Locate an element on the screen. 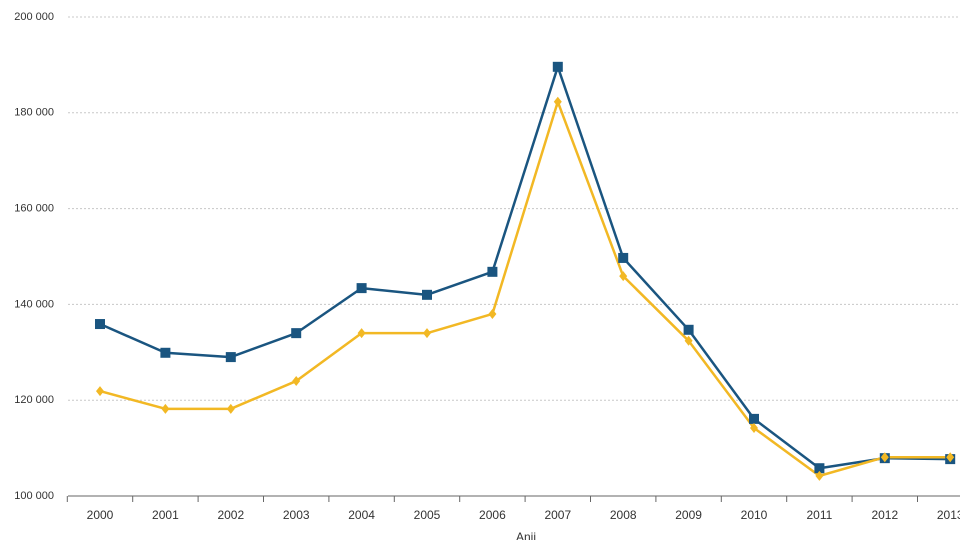  x-tick-label: 2006 is located at coordinates (492, 515).